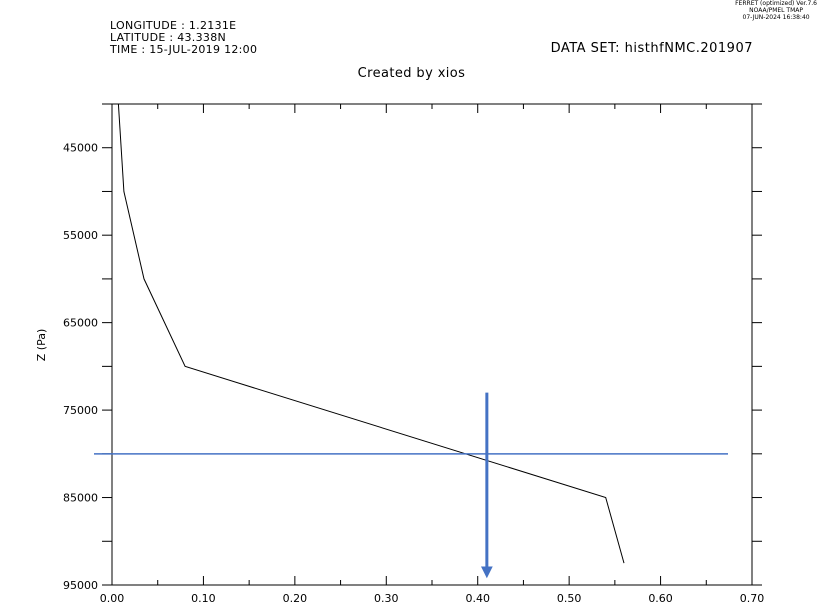  Describe the element at coordinates (752, 598) in the screenshot. I see `x-tick-label: 0.70` at that location.